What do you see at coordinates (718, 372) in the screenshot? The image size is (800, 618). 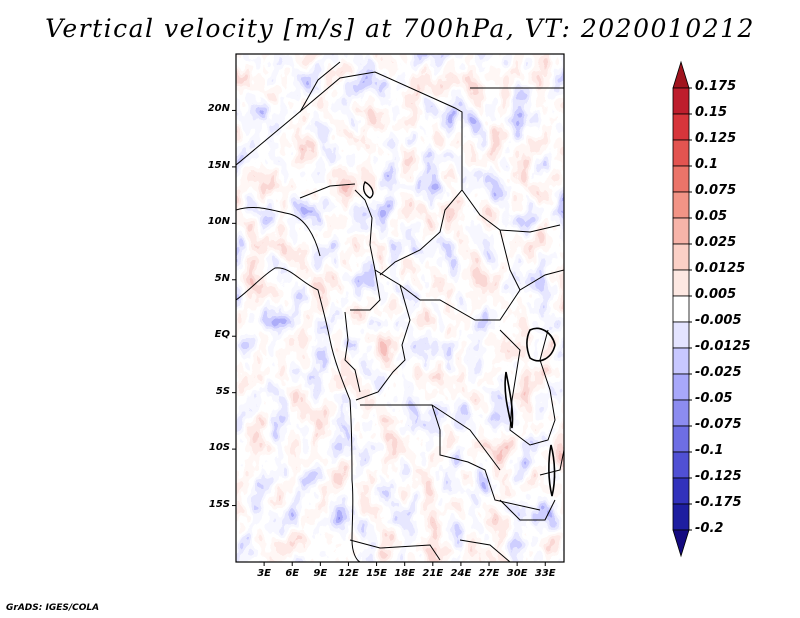 I see `colorbar-label: -0.025` at bounding box center [718, 372].